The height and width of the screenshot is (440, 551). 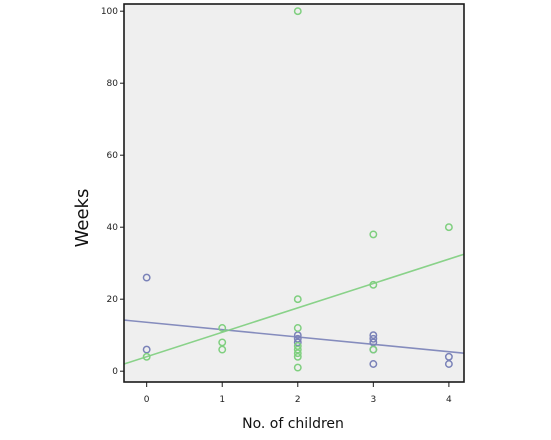 I want to click on y-axis: 0 20 40 60 80 100, so click(x=112, y=192).